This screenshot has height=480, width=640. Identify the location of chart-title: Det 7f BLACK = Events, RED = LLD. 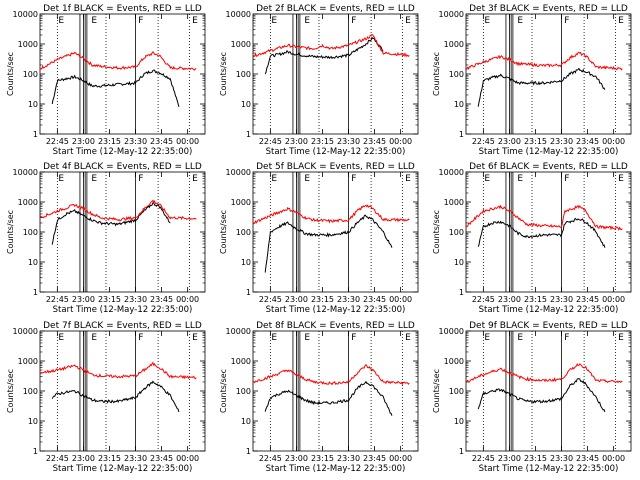
(122, 326).